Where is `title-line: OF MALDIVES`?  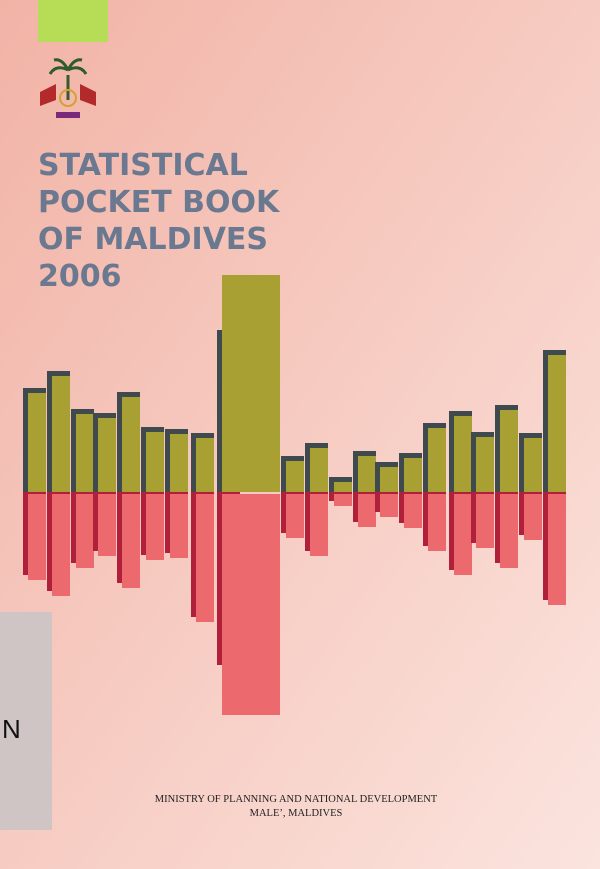 title-line: OF MALDIVES is located at coordinates (153, 239).